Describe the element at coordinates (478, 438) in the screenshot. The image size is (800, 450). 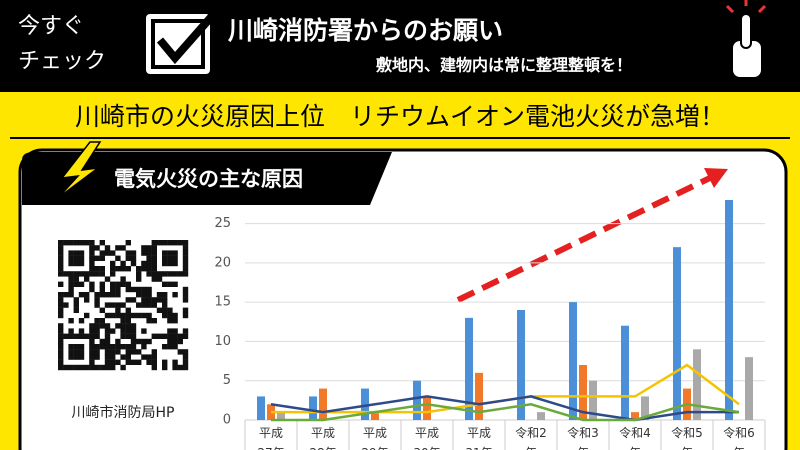
I see `x-tick-label: 平成 31年` at that location.